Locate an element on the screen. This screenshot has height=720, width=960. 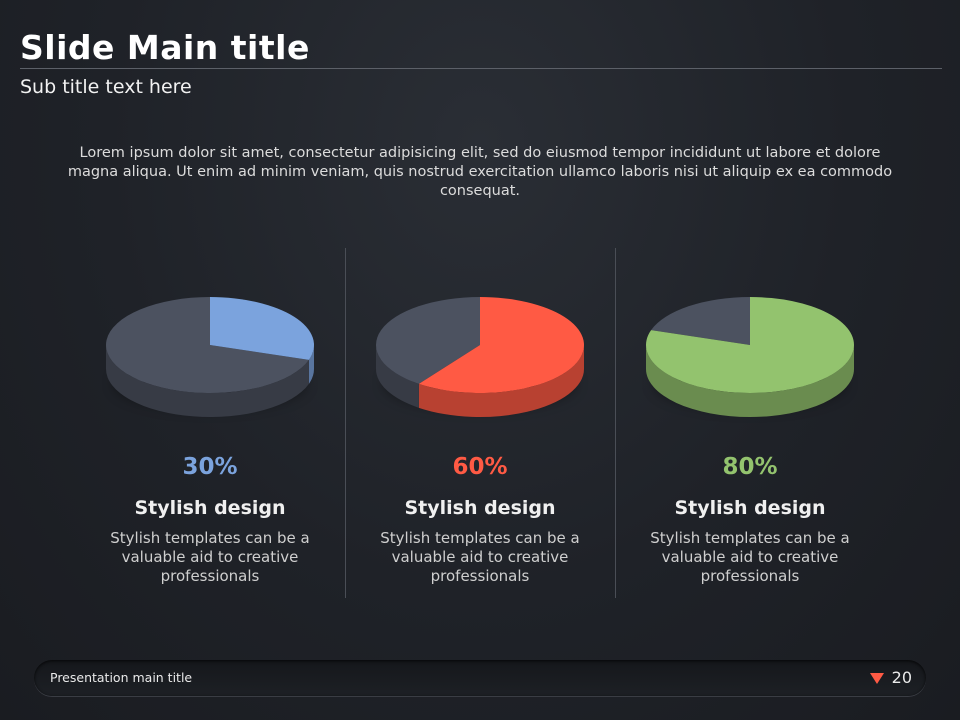
title-rule is located at coordinates (481, 68).